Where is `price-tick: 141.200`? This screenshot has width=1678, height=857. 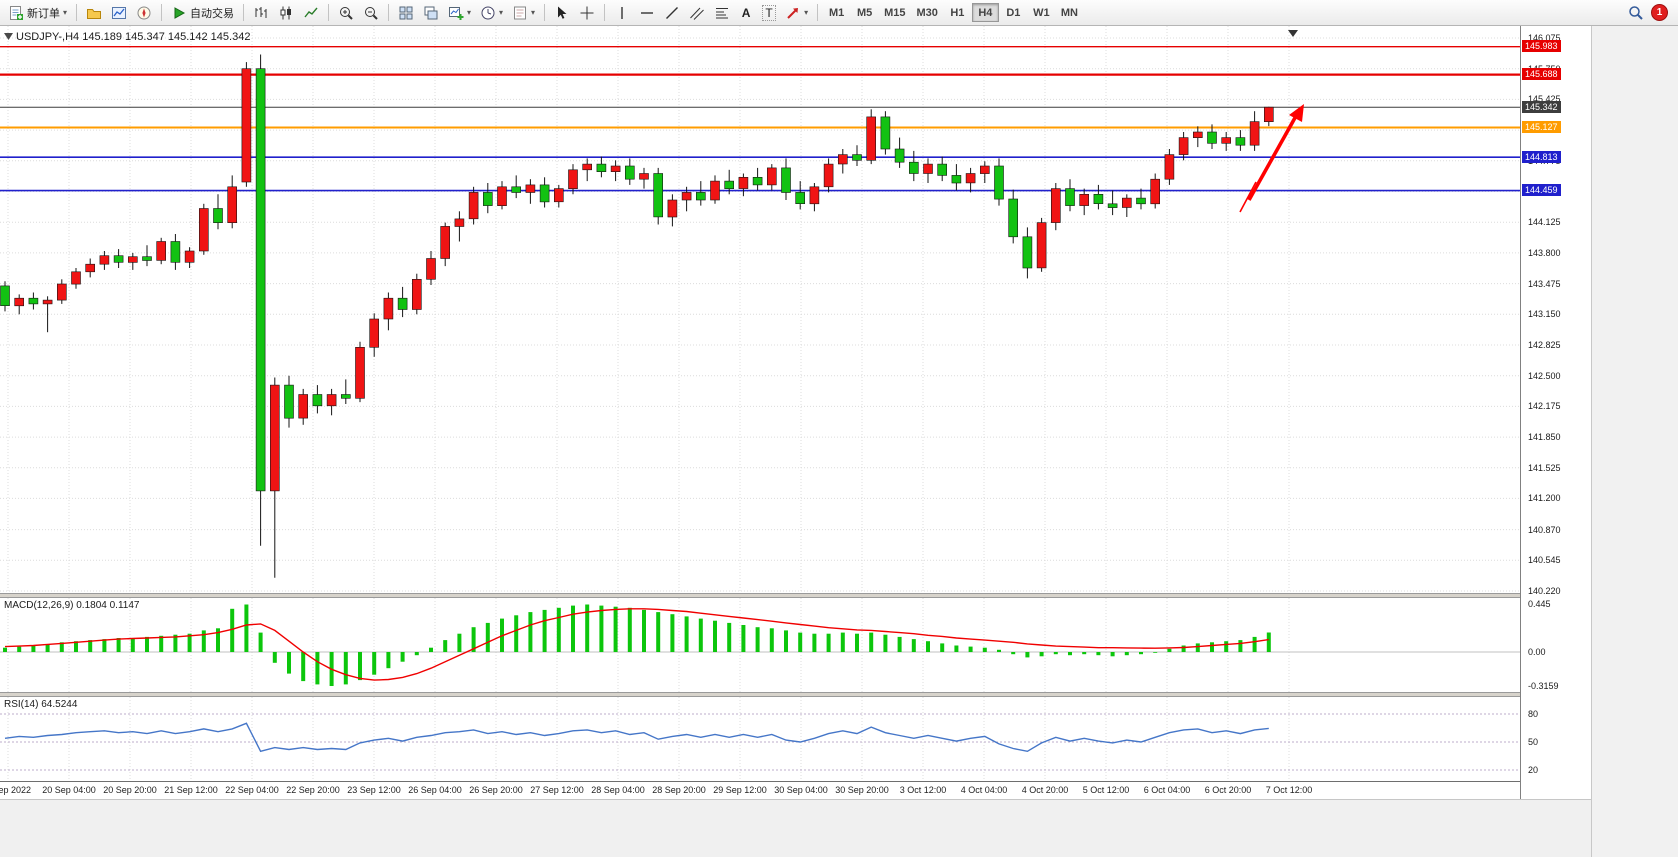
price-tick: 141.200 is located at coordinates (1544, 498).